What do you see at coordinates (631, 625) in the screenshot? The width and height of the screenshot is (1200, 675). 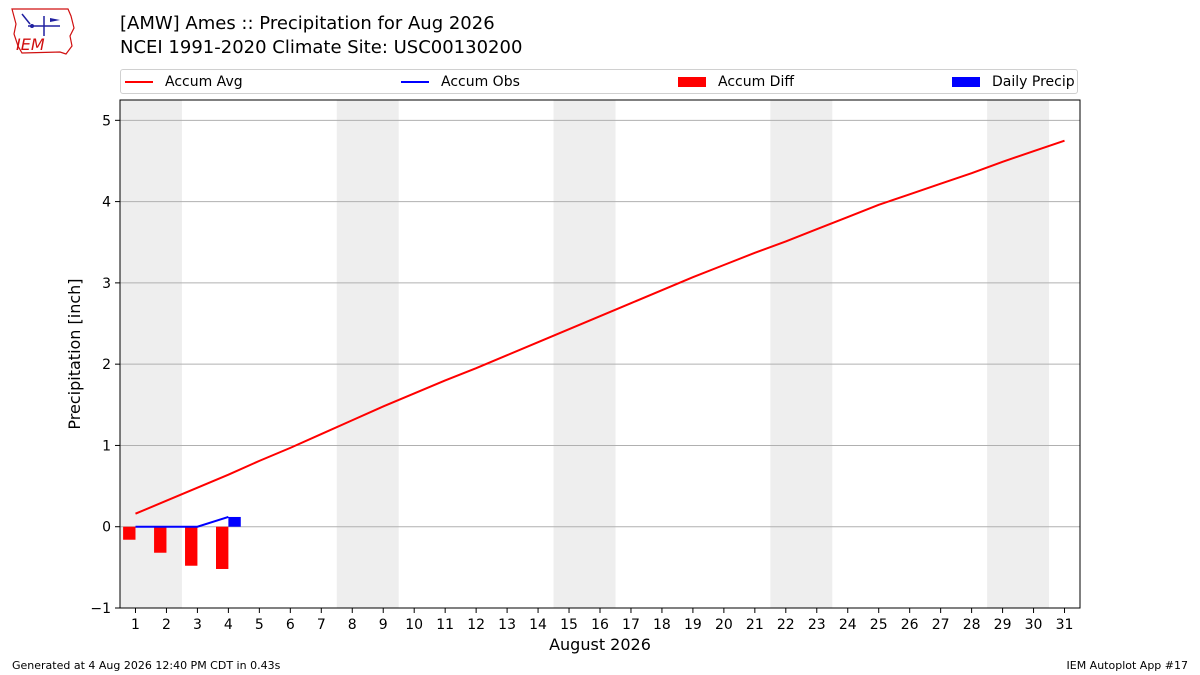 I see `x-tick-label: 17` at bounding box center [631, 625].